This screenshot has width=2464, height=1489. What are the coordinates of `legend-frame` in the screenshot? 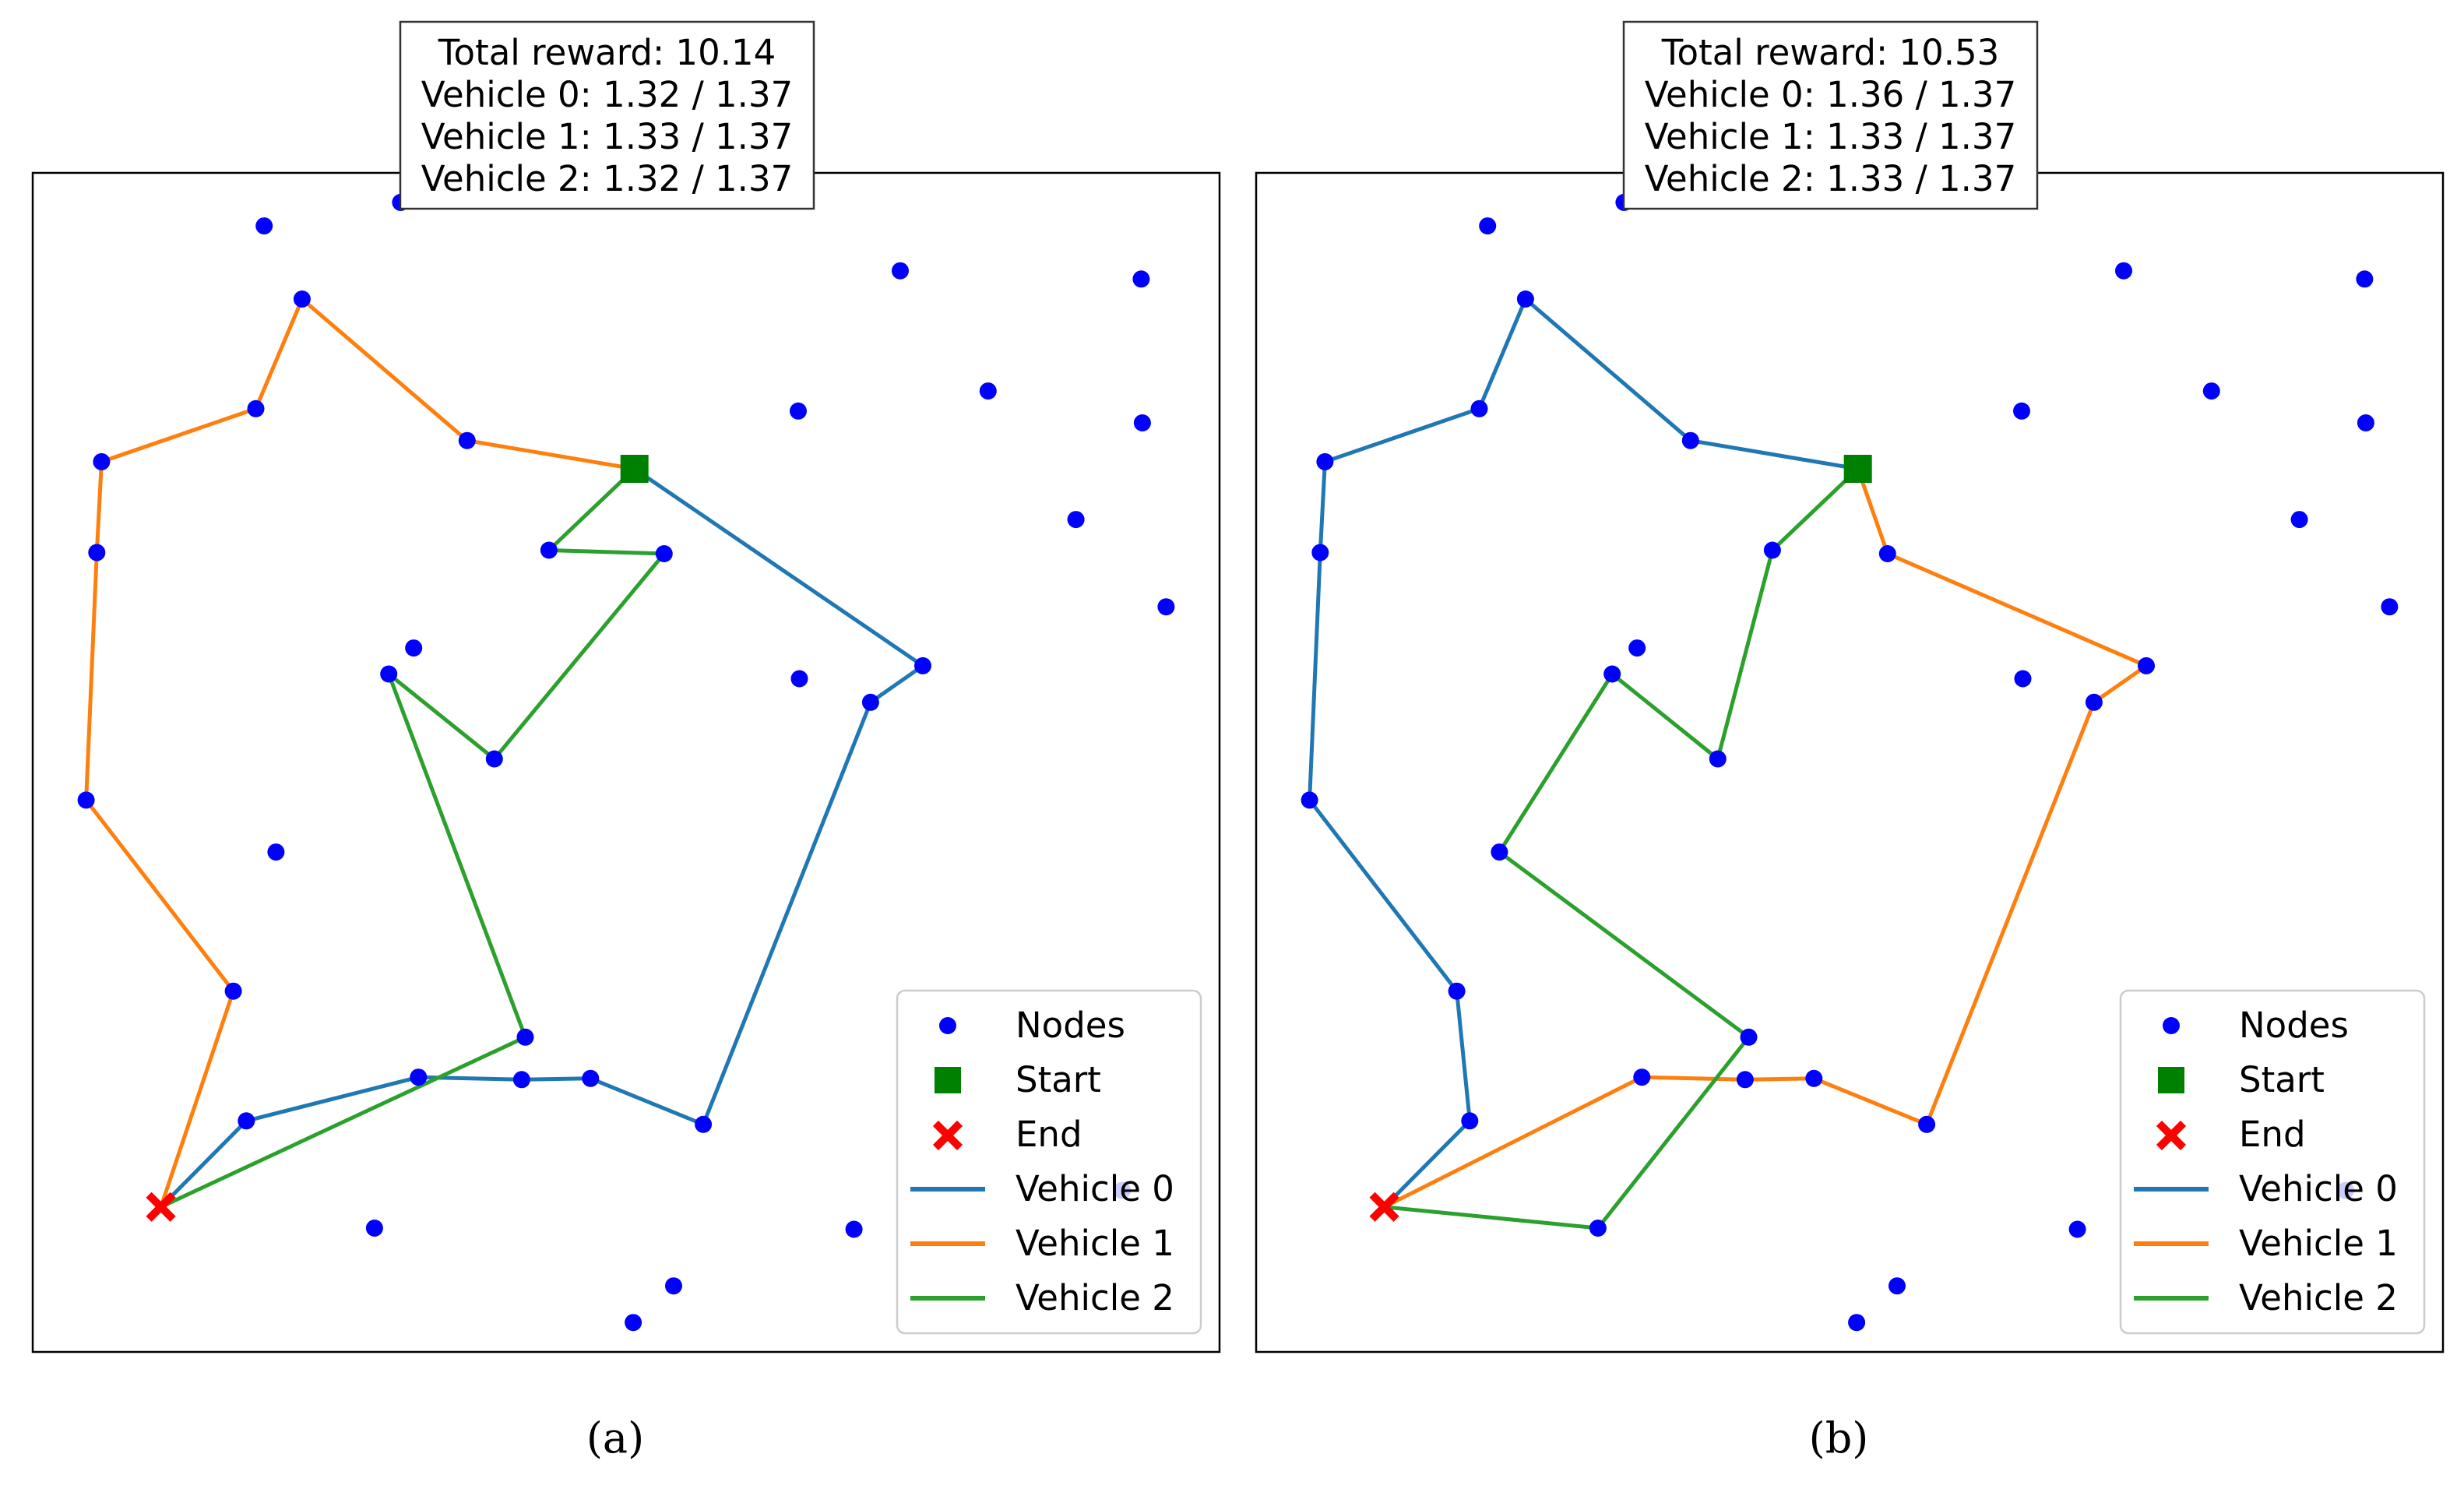 It's located at (1049, 1162).